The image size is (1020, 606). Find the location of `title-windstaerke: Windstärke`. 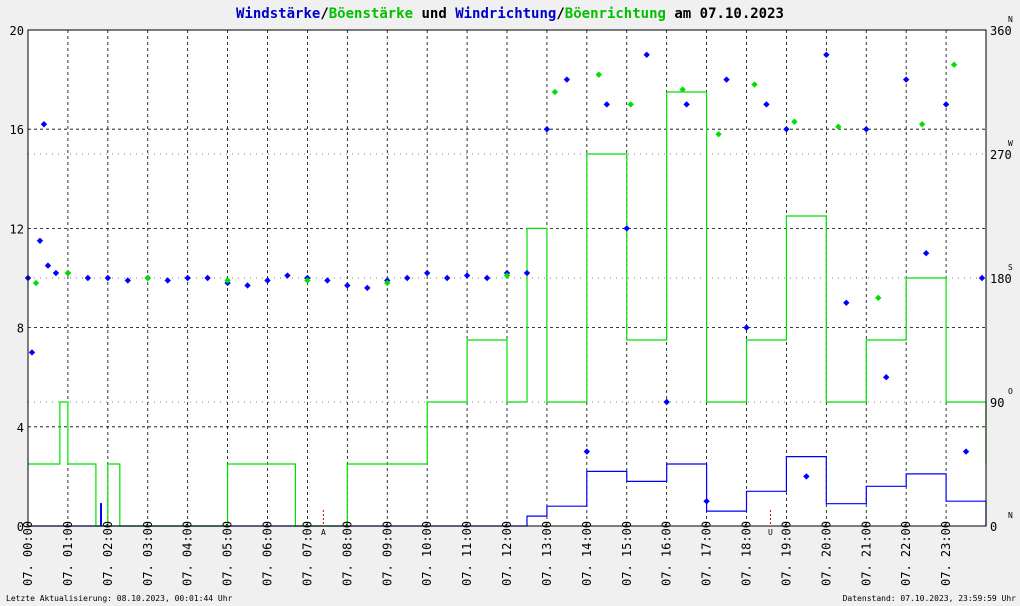

title-windstaerke: Windstärke is located at coordinates (278, 14).